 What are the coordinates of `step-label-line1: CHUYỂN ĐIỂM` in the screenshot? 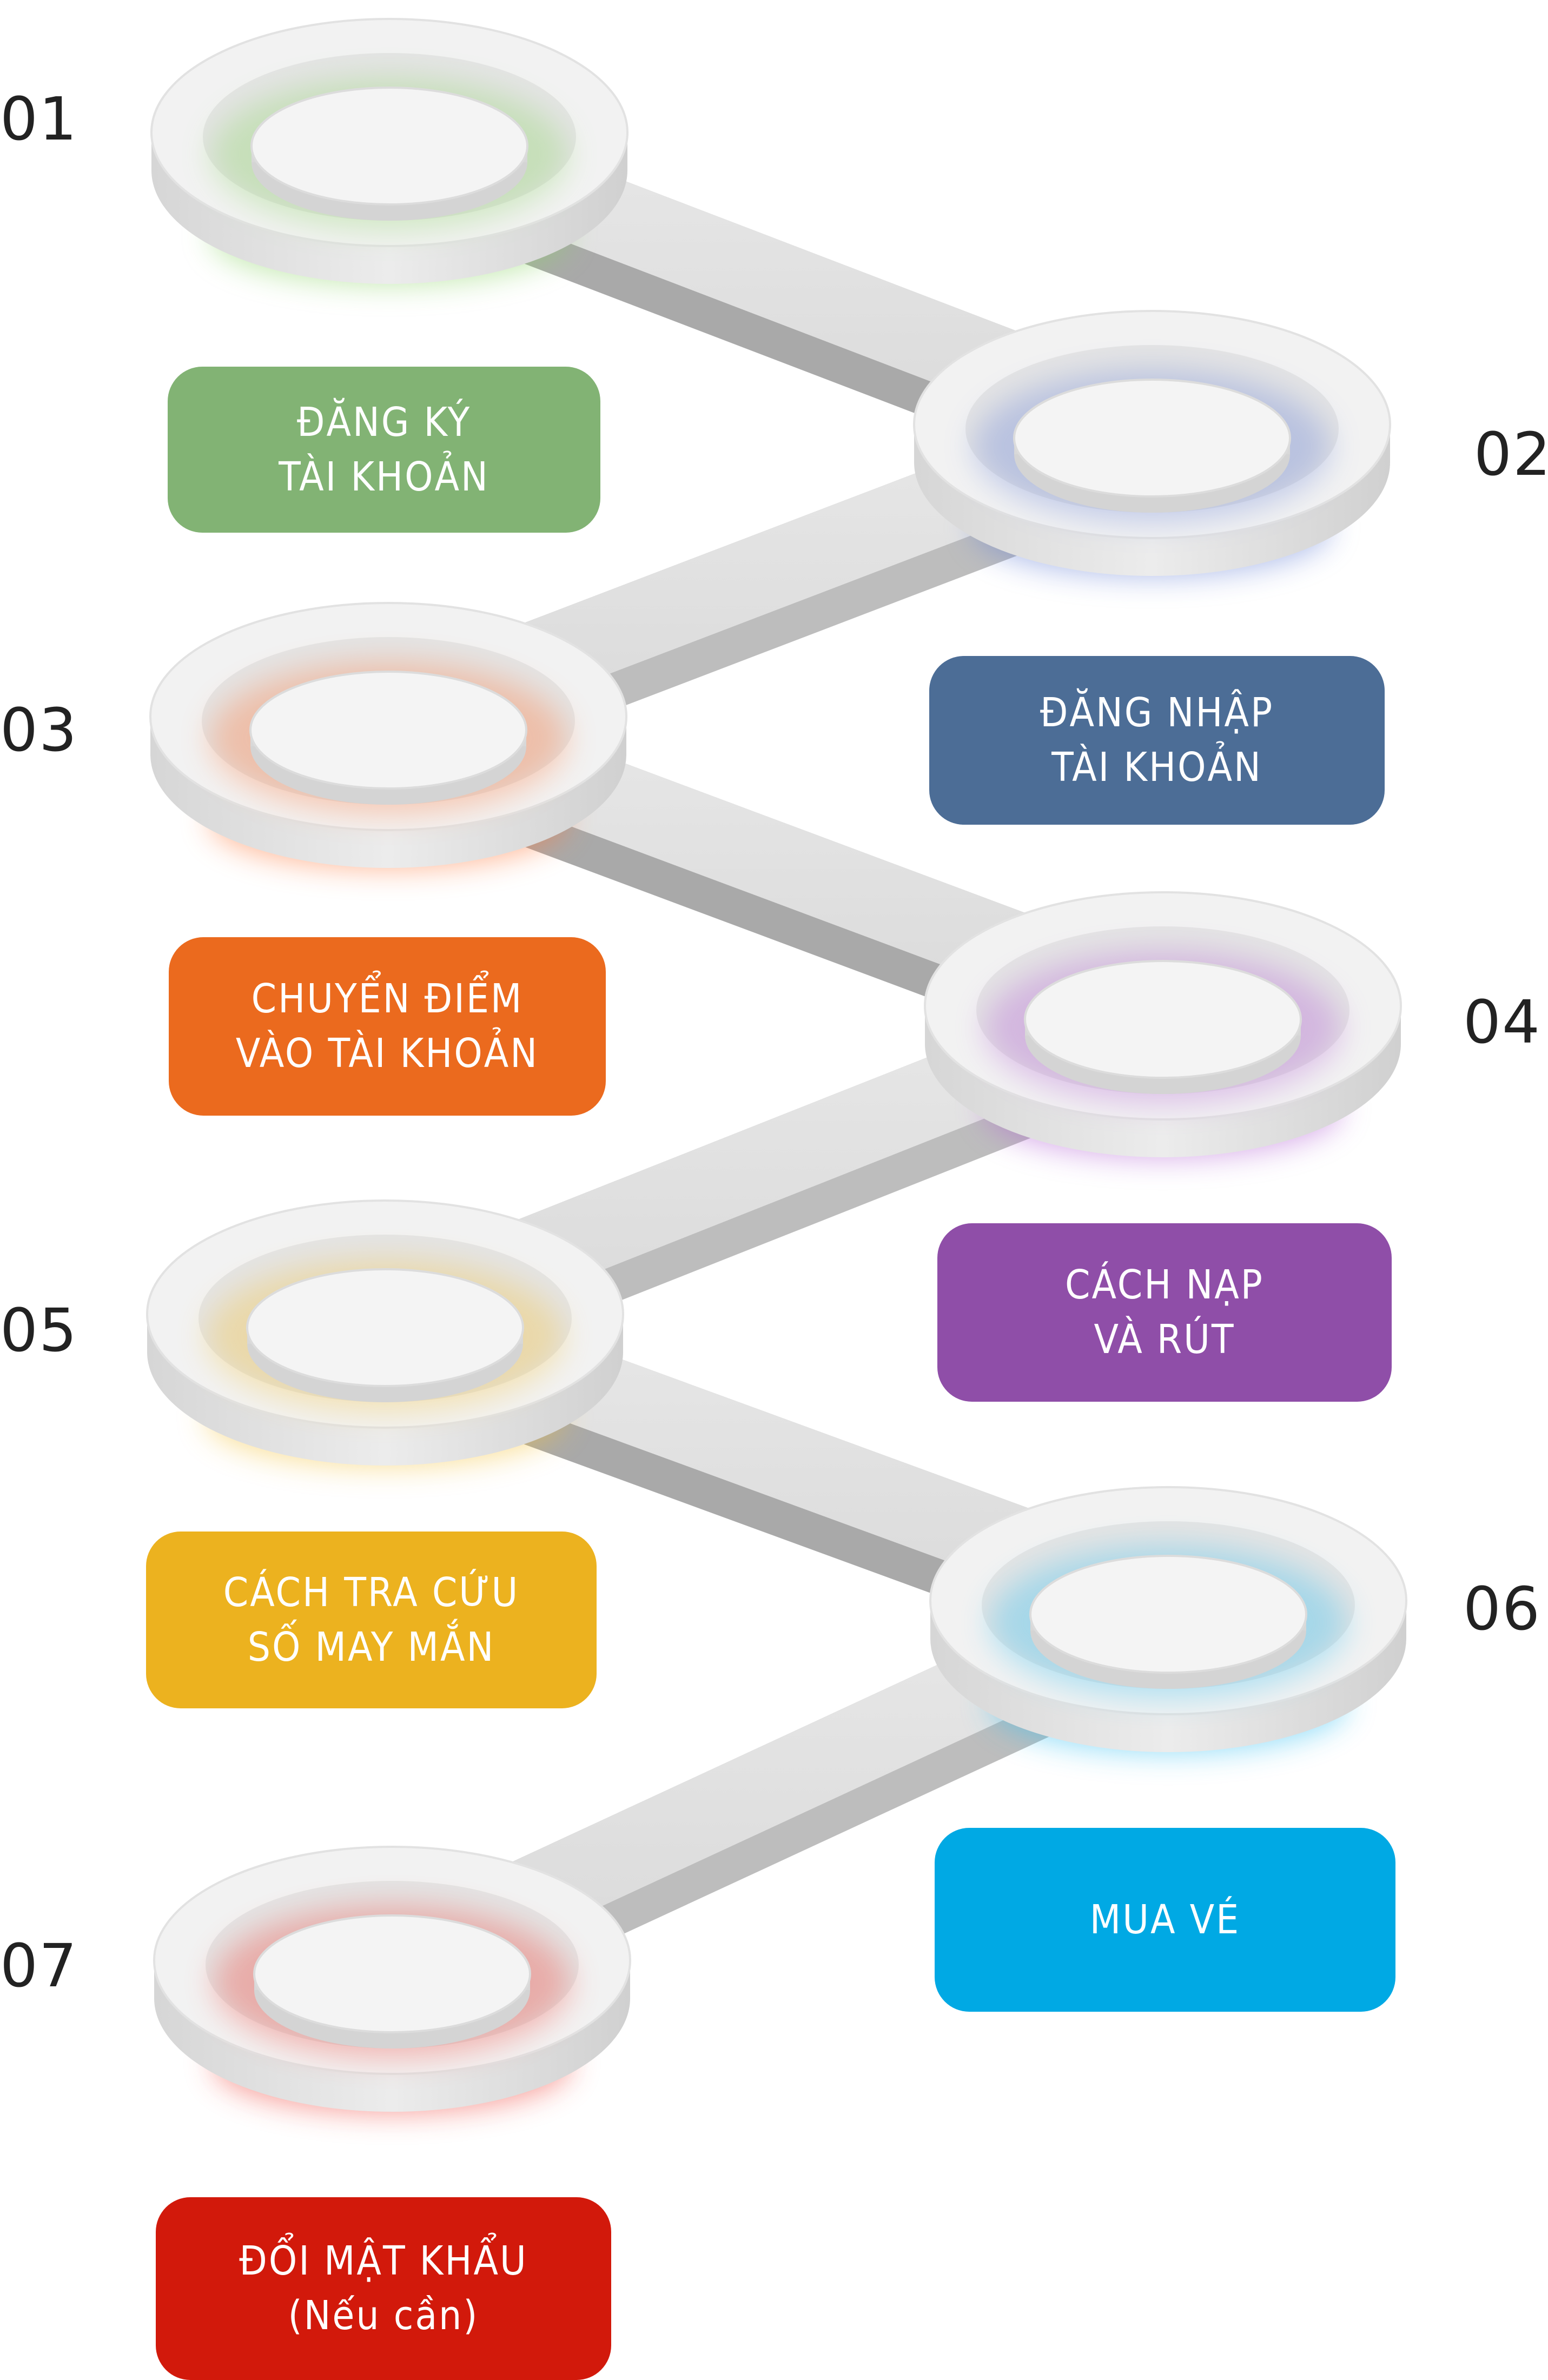 It's located at (387, 999).